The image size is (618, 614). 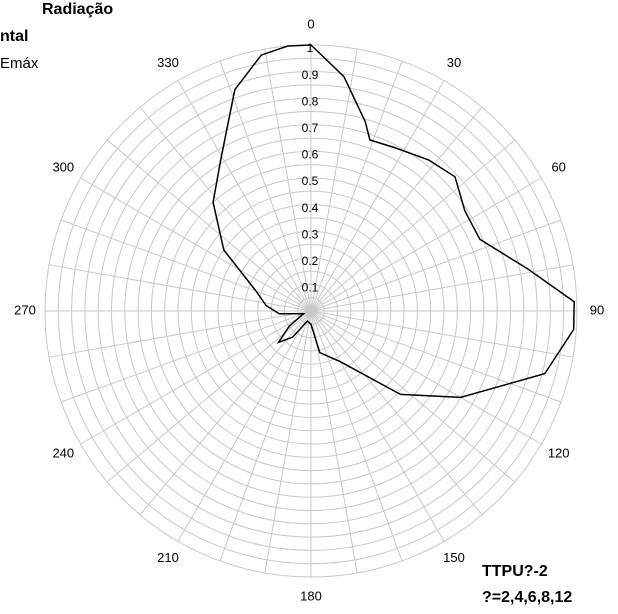 I want to click on r-tick-label: 0.3, so click(x=310, y=234).